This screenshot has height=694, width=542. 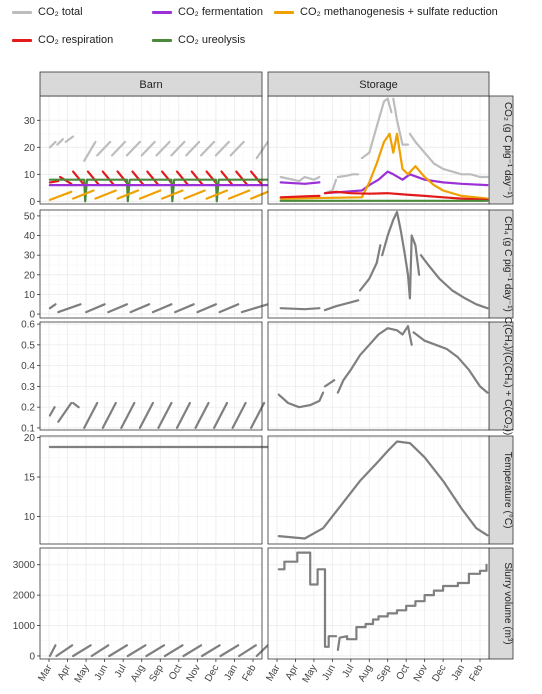 What do you see at coordinates (501, 490) in the screenshot?
I see `panel-strip-temp` at bounding box center [501, 490].